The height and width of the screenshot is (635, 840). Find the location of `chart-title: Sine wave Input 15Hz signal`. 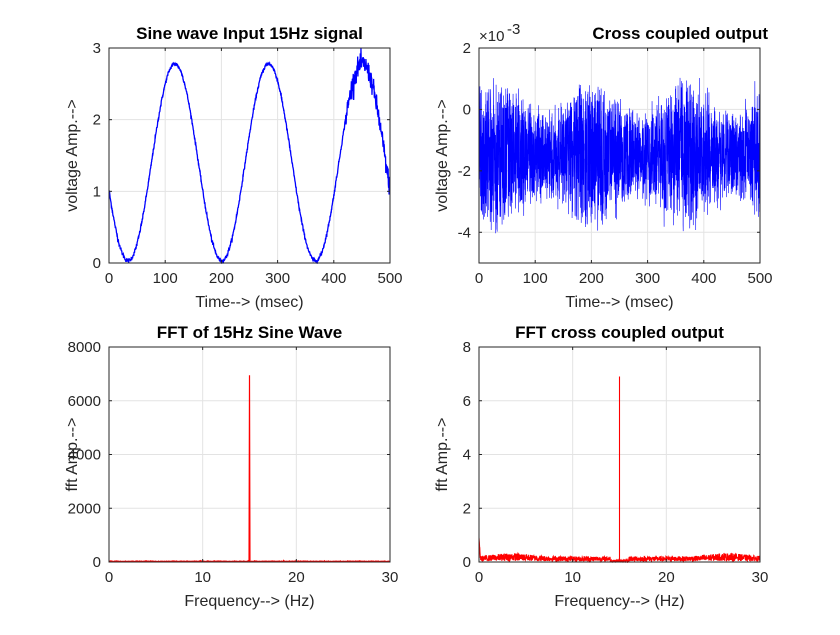

chart-title: Sine wave Input 15Hz signal is located at coordinates (249, 33).